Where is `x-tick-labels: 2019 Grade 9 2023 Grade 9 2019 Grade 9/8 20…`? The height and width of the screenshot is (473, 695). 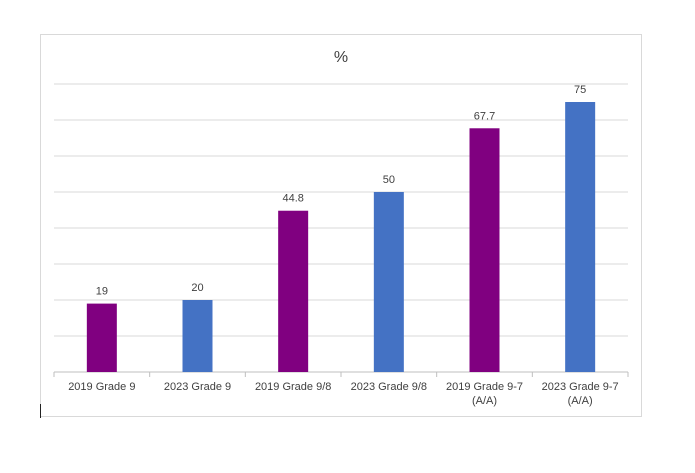 x-tick-labels: 2019 Grade 9 2023 Grade 9 2019 Grade 9/8 20… is located at coordinates (343, 394).